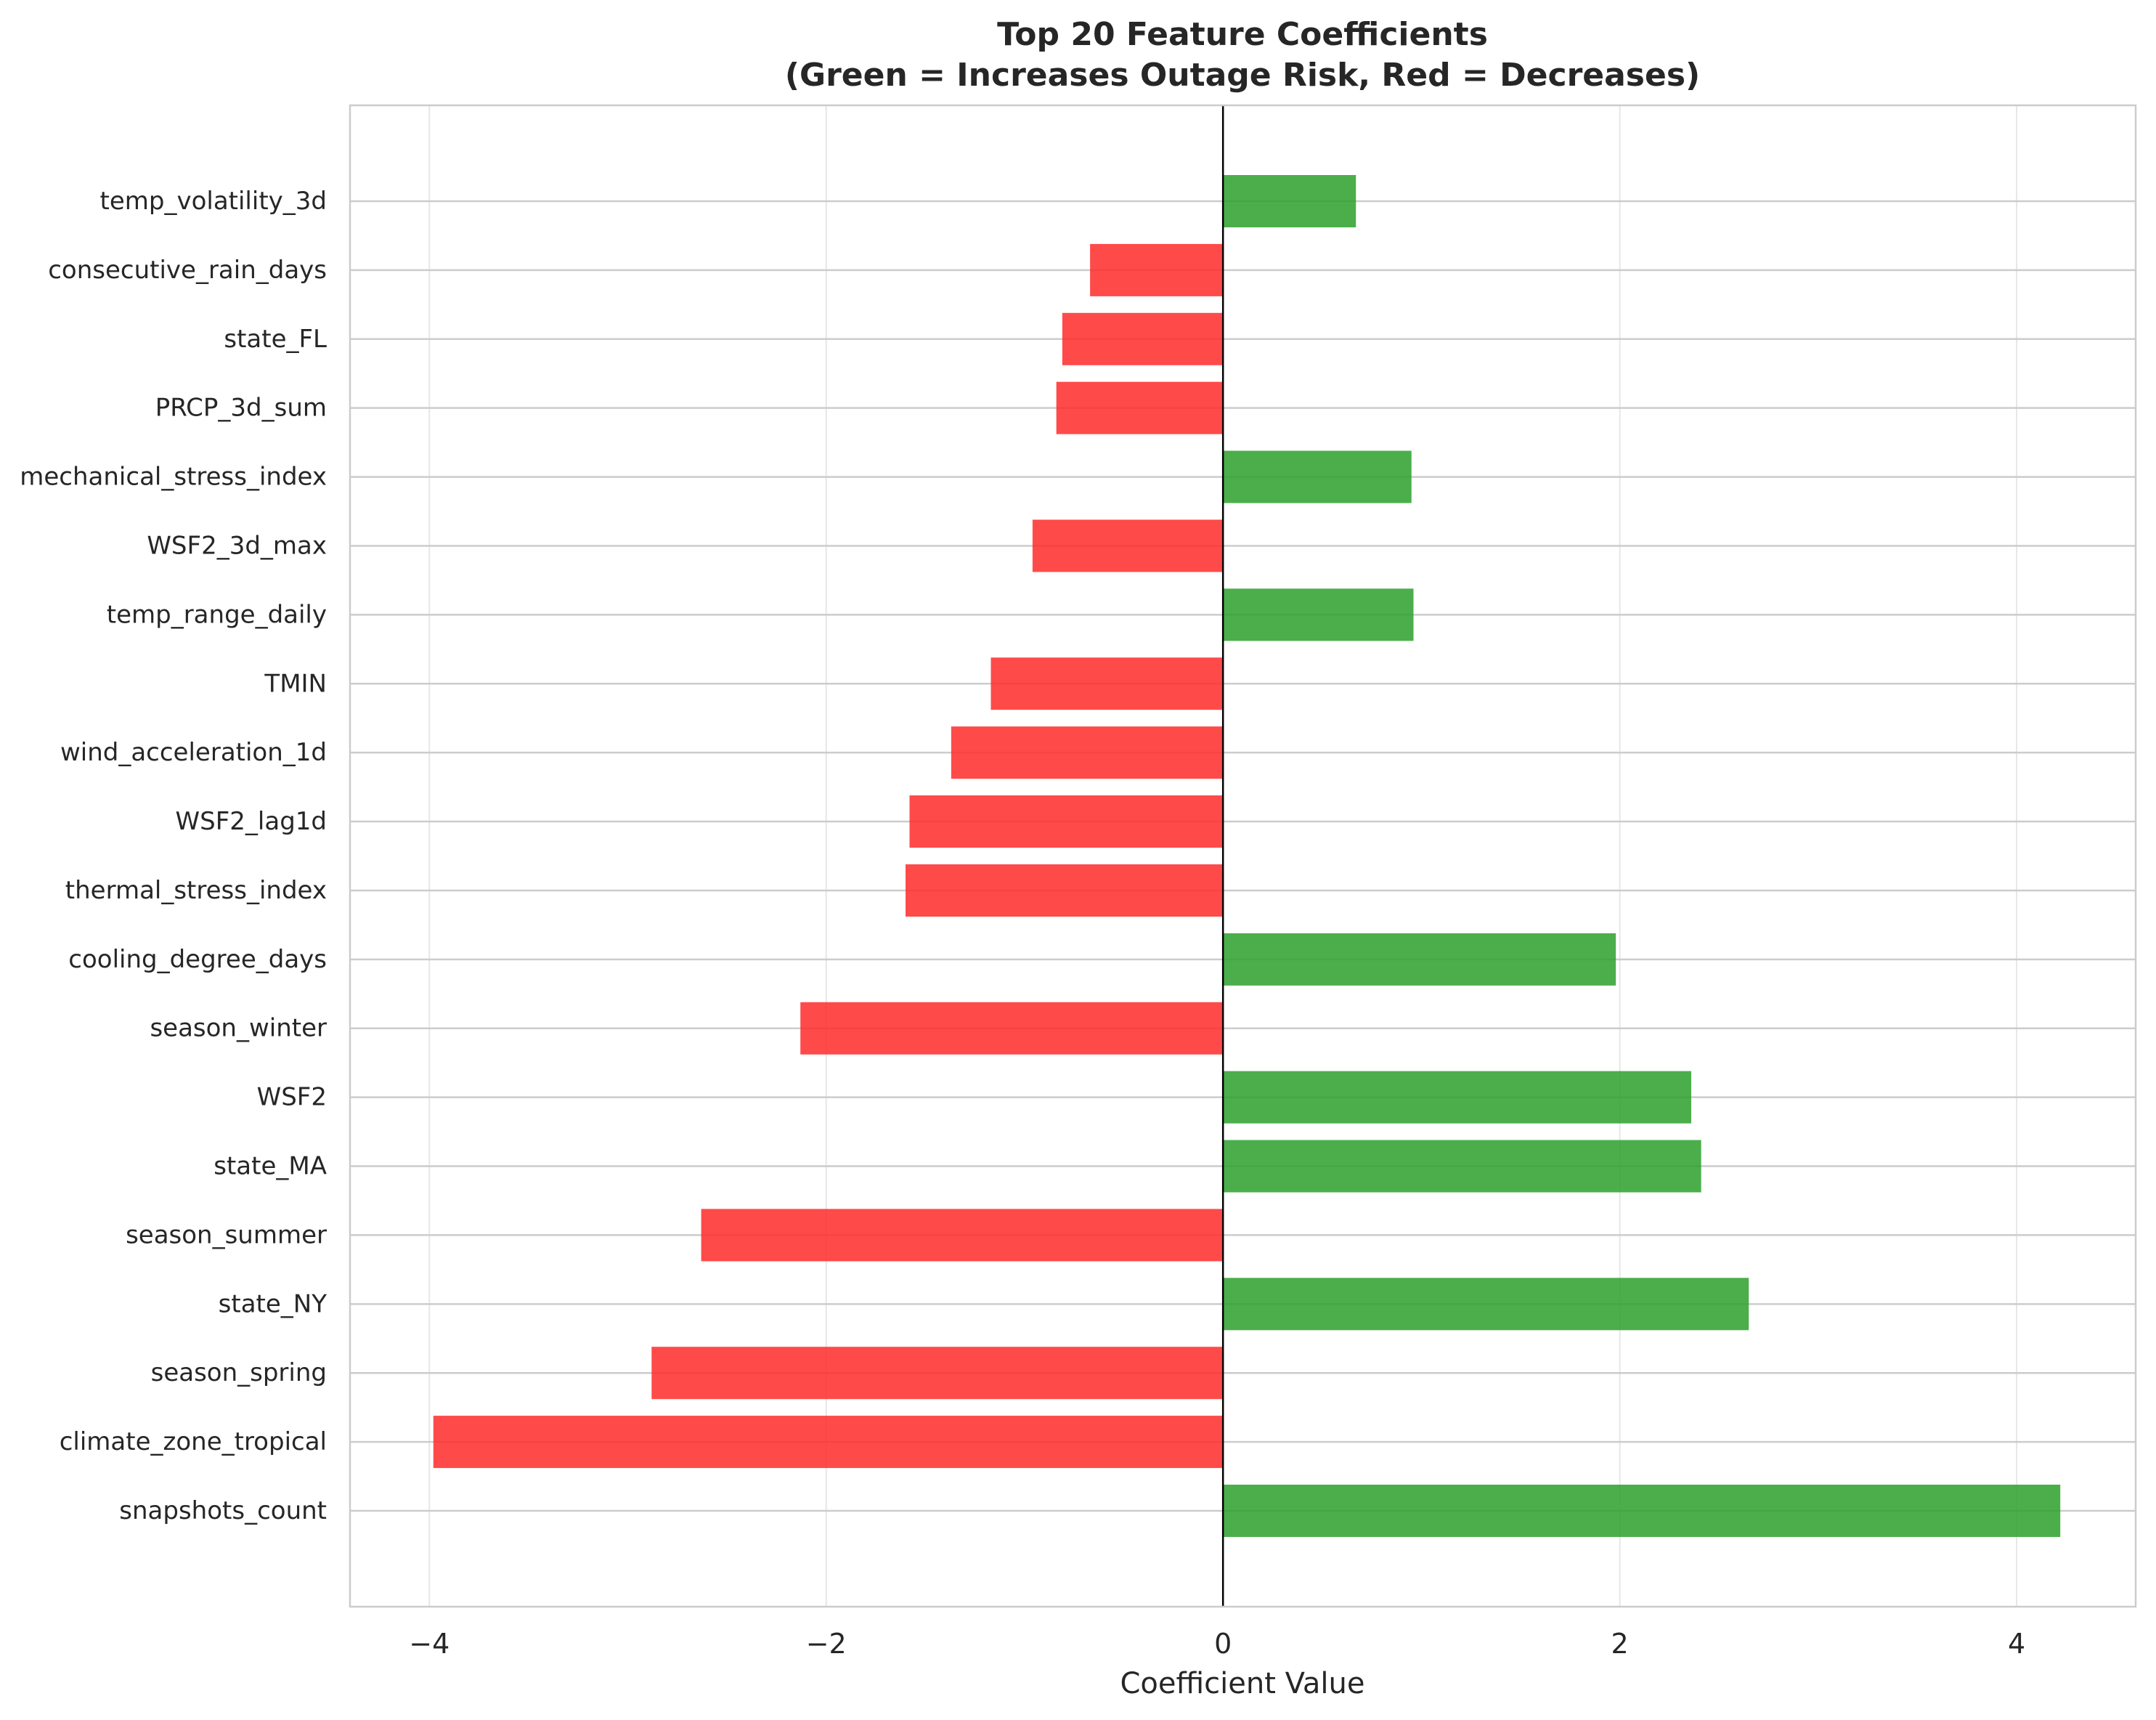  I want to click on bar-state_MA, so click(1462, 1166).